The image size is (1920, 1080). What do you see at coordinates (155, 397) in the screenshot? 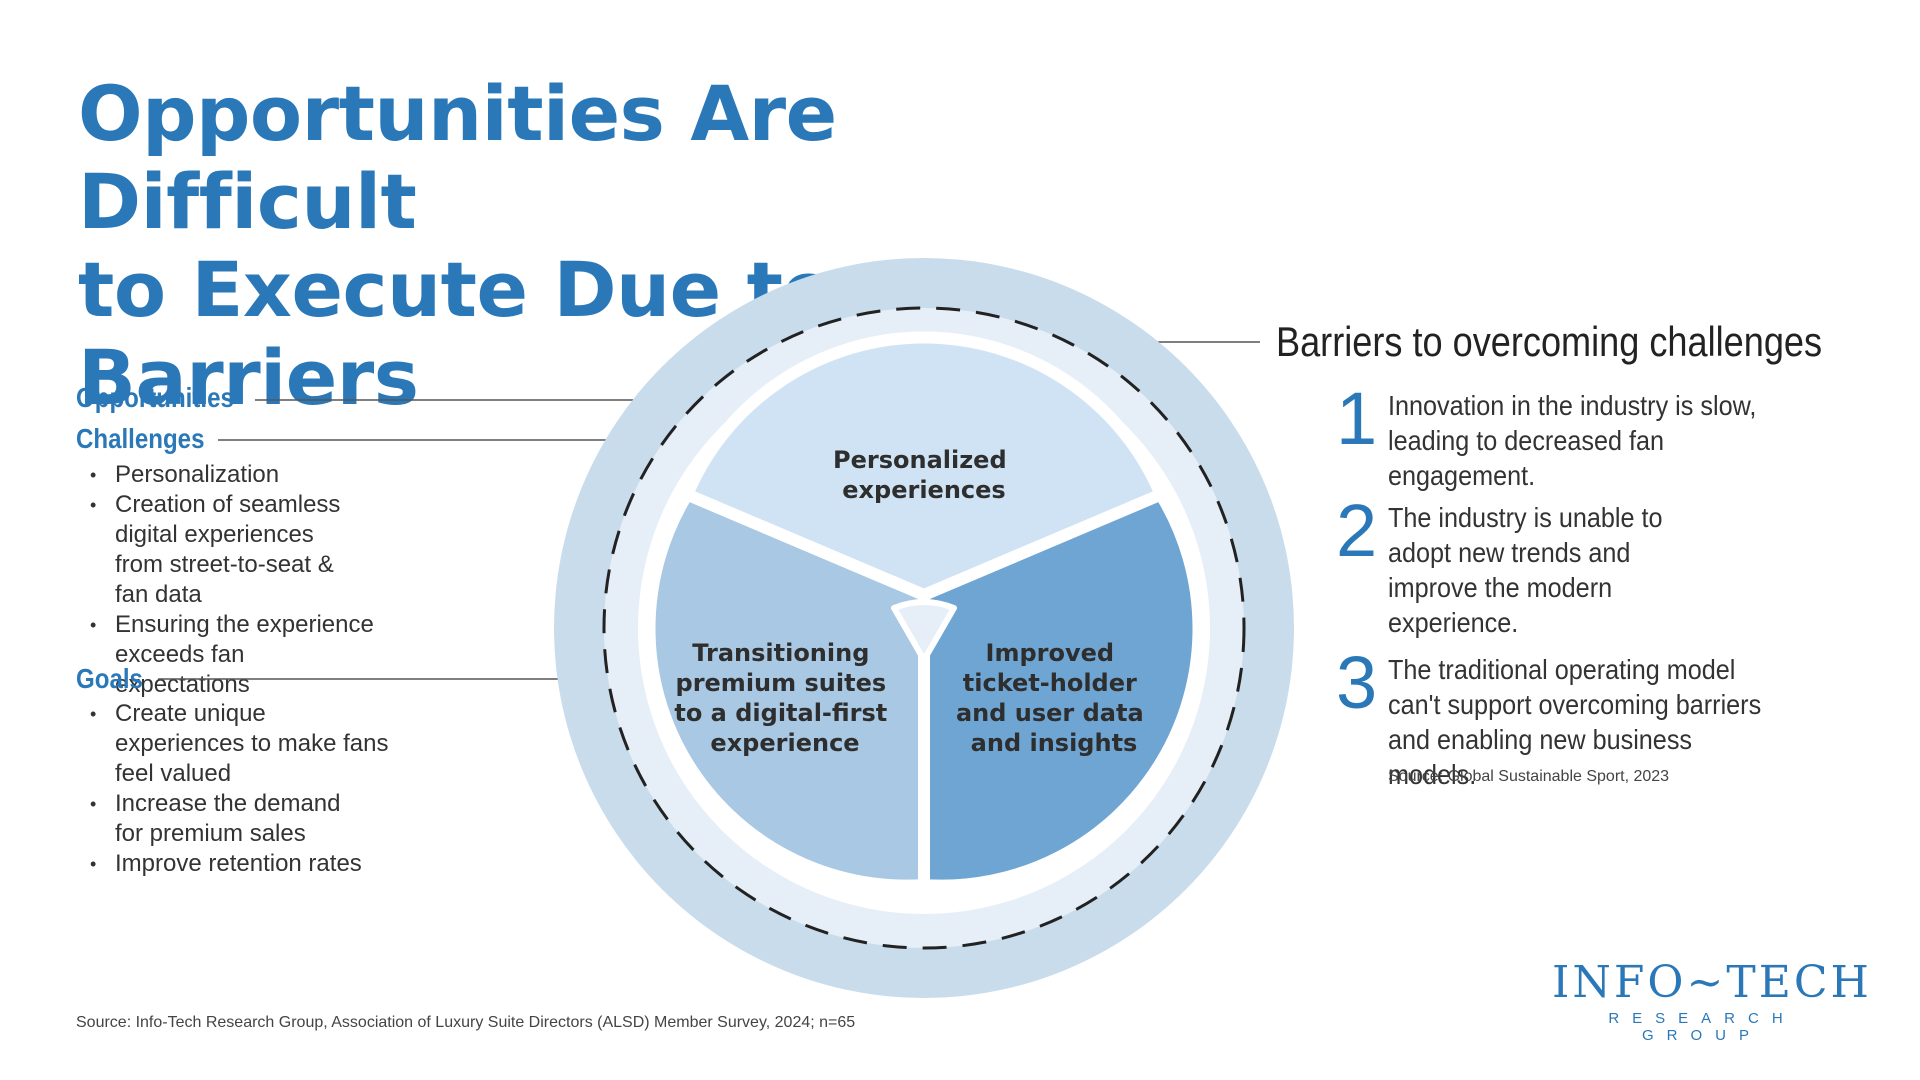
I see `opportunities-label: Opportunities` at bounding box center [155, 397].